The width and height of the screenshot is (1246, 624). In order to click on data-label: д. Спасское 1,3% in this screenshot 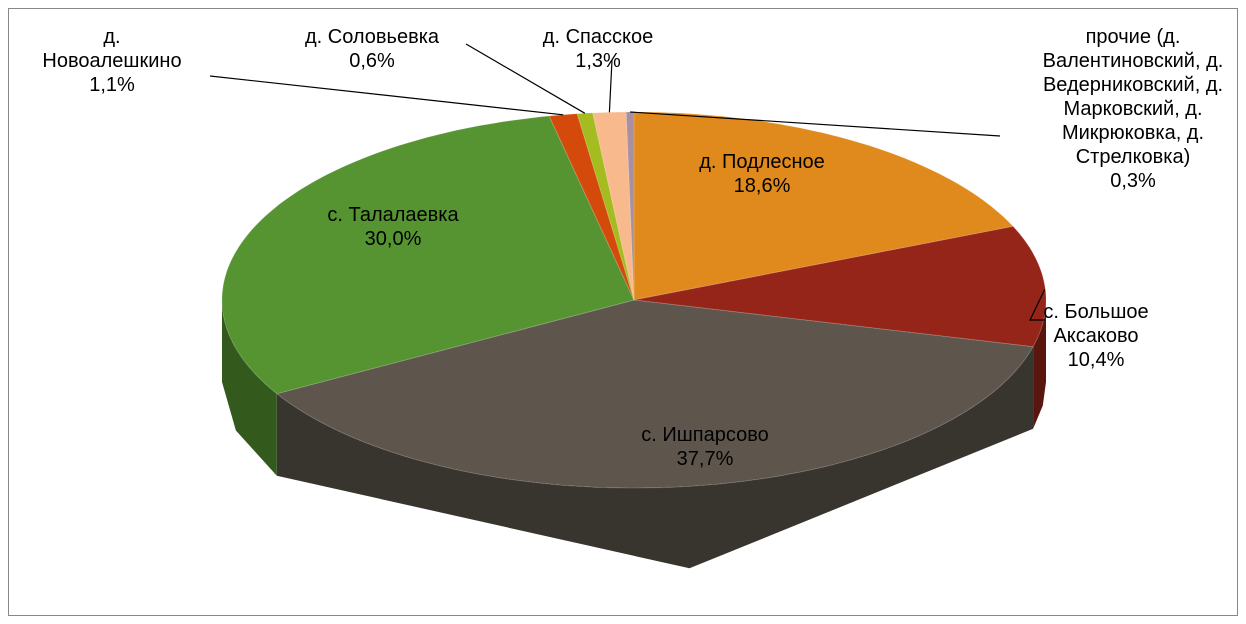, I will do `click(598, 49)`.